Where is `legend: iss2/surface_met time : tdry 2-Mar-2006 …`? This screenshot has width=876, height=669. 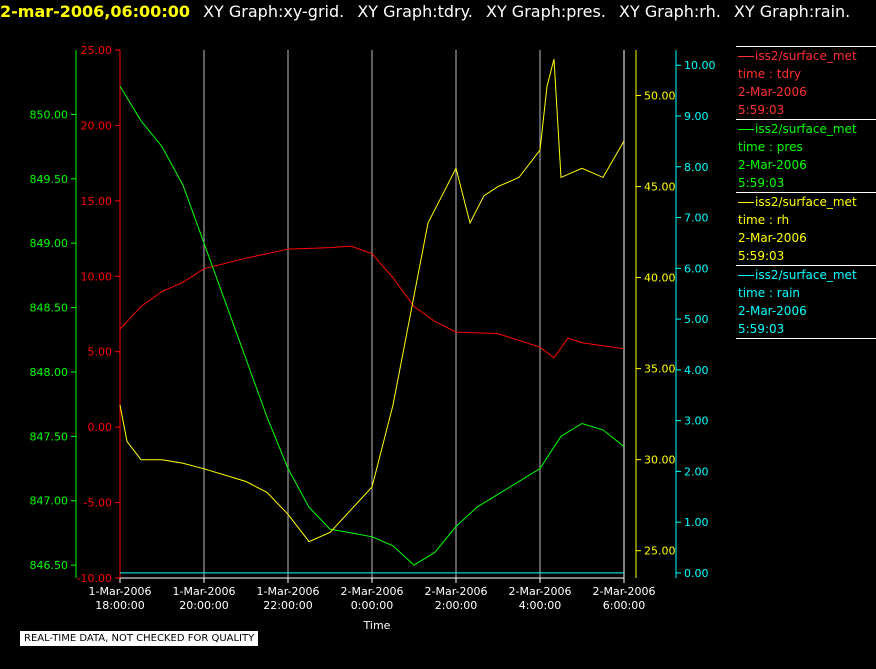
legend: iss2/surface_met time : tdry 2-Mar-2006 … is located at coordinates (806, 192).